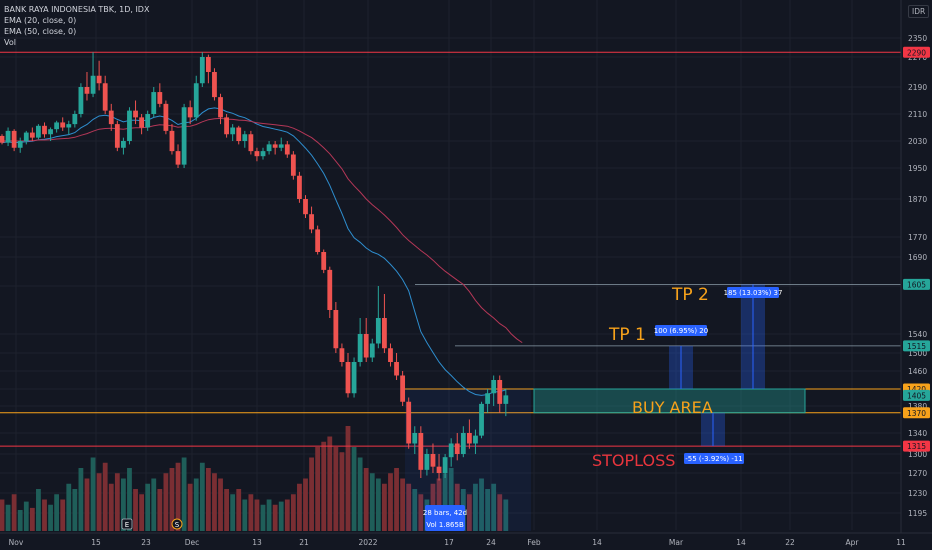 The height and width of the screenshot is (550, 932). What do you see at coordinates (917, 334) in the screenshot?
I see `price-tick: 1540` at bounding box center [917, 334].